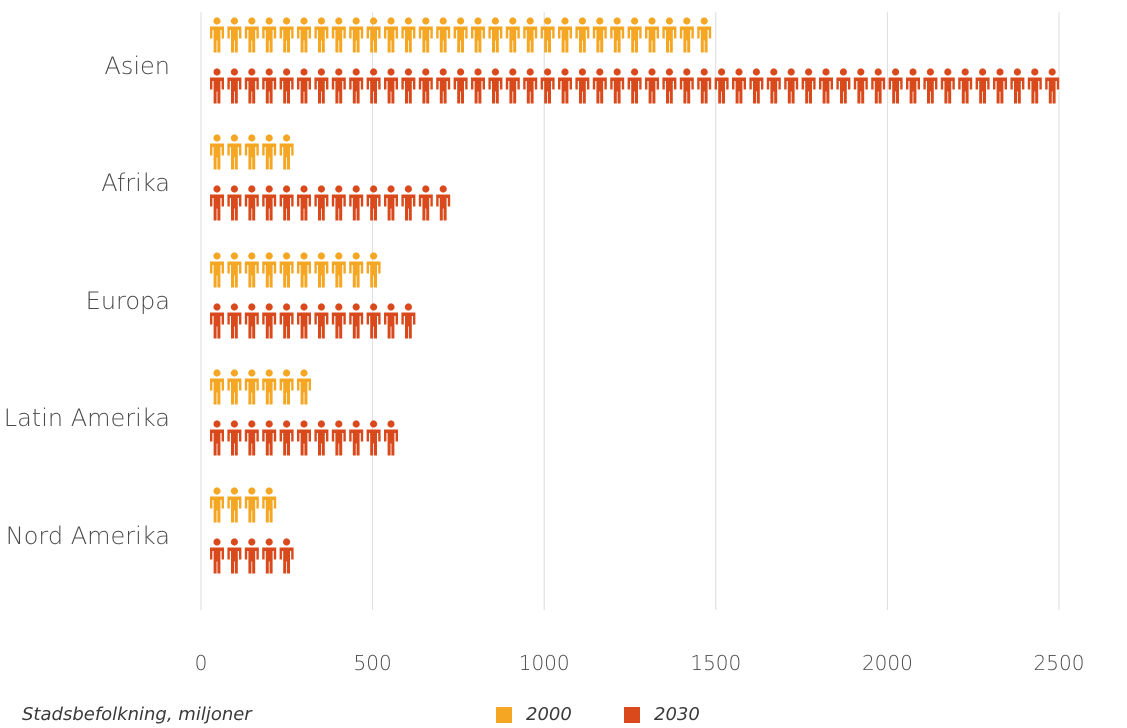  I want to click on x-axis-tick-labels: 0 500 1000 1500 2000 2500, so click(640, 663).